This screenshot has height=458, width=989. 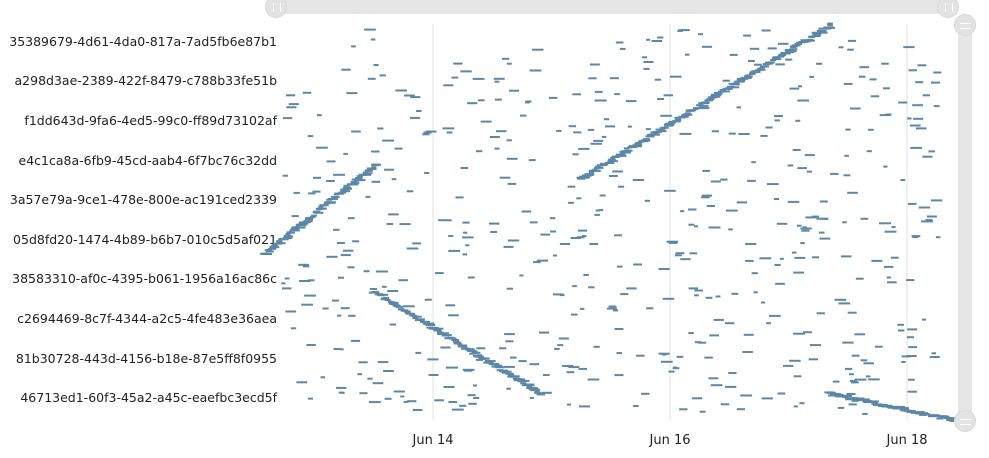 I want to click on horizontal-scroll-handle-left, so click(x=276, y=9).